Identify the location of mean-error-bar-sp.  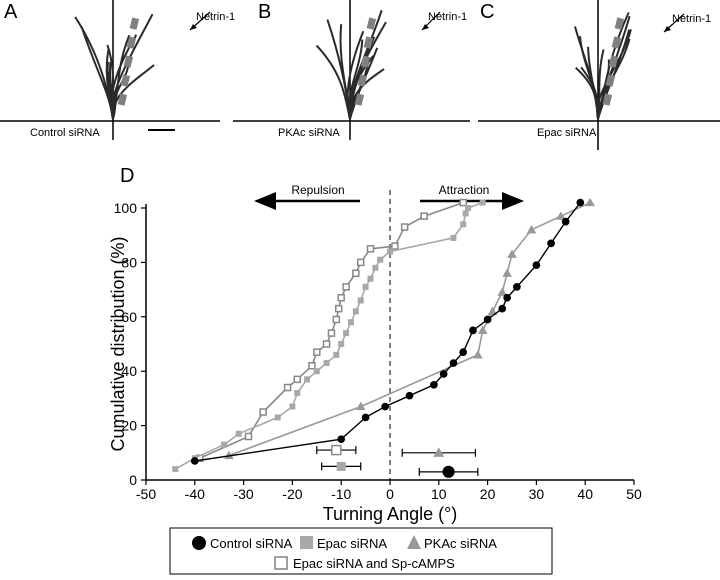
(336, 450).